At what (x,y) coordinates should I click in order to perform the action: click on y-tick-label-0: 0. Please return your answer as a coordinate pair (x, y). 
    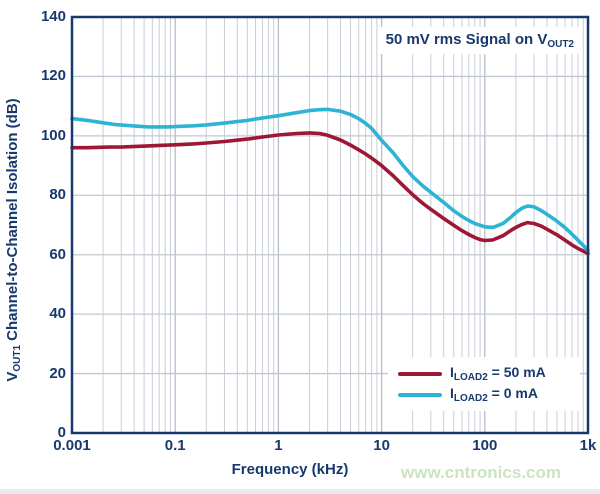
    Looking at the image, I should click on (61, 432).